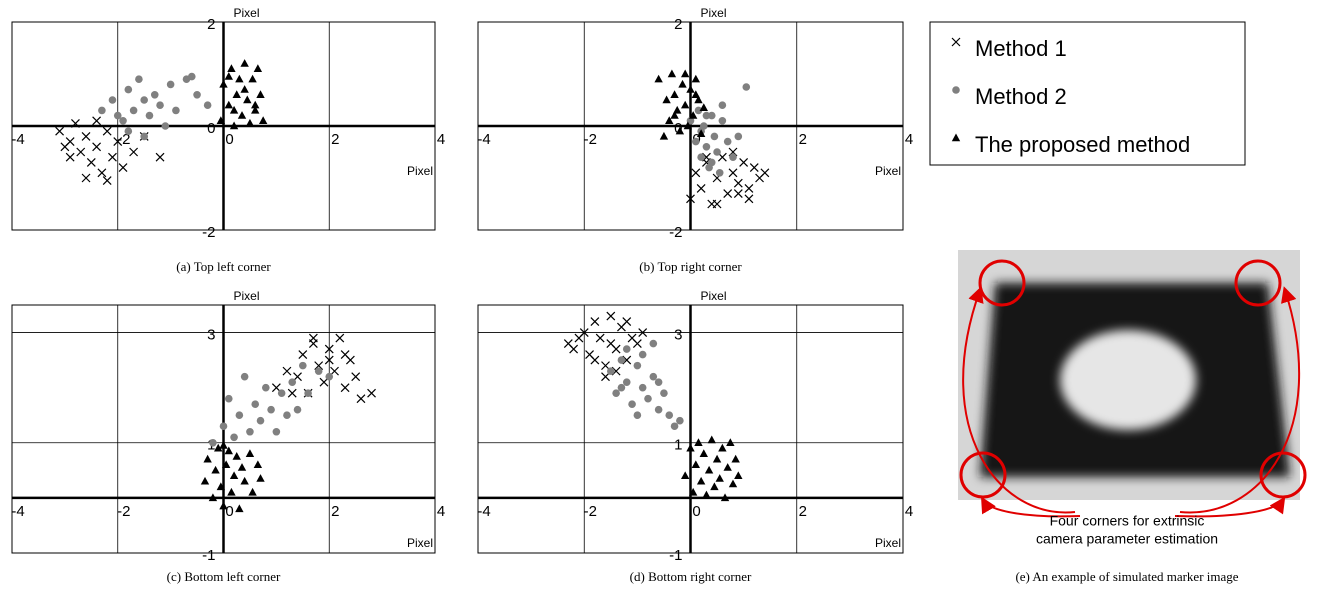 The image size is (1335, 600). What do you see at coordinates (123, 511) in the screenshot?
I see `x-tick-label: -2` at bounding box center [123, 511].